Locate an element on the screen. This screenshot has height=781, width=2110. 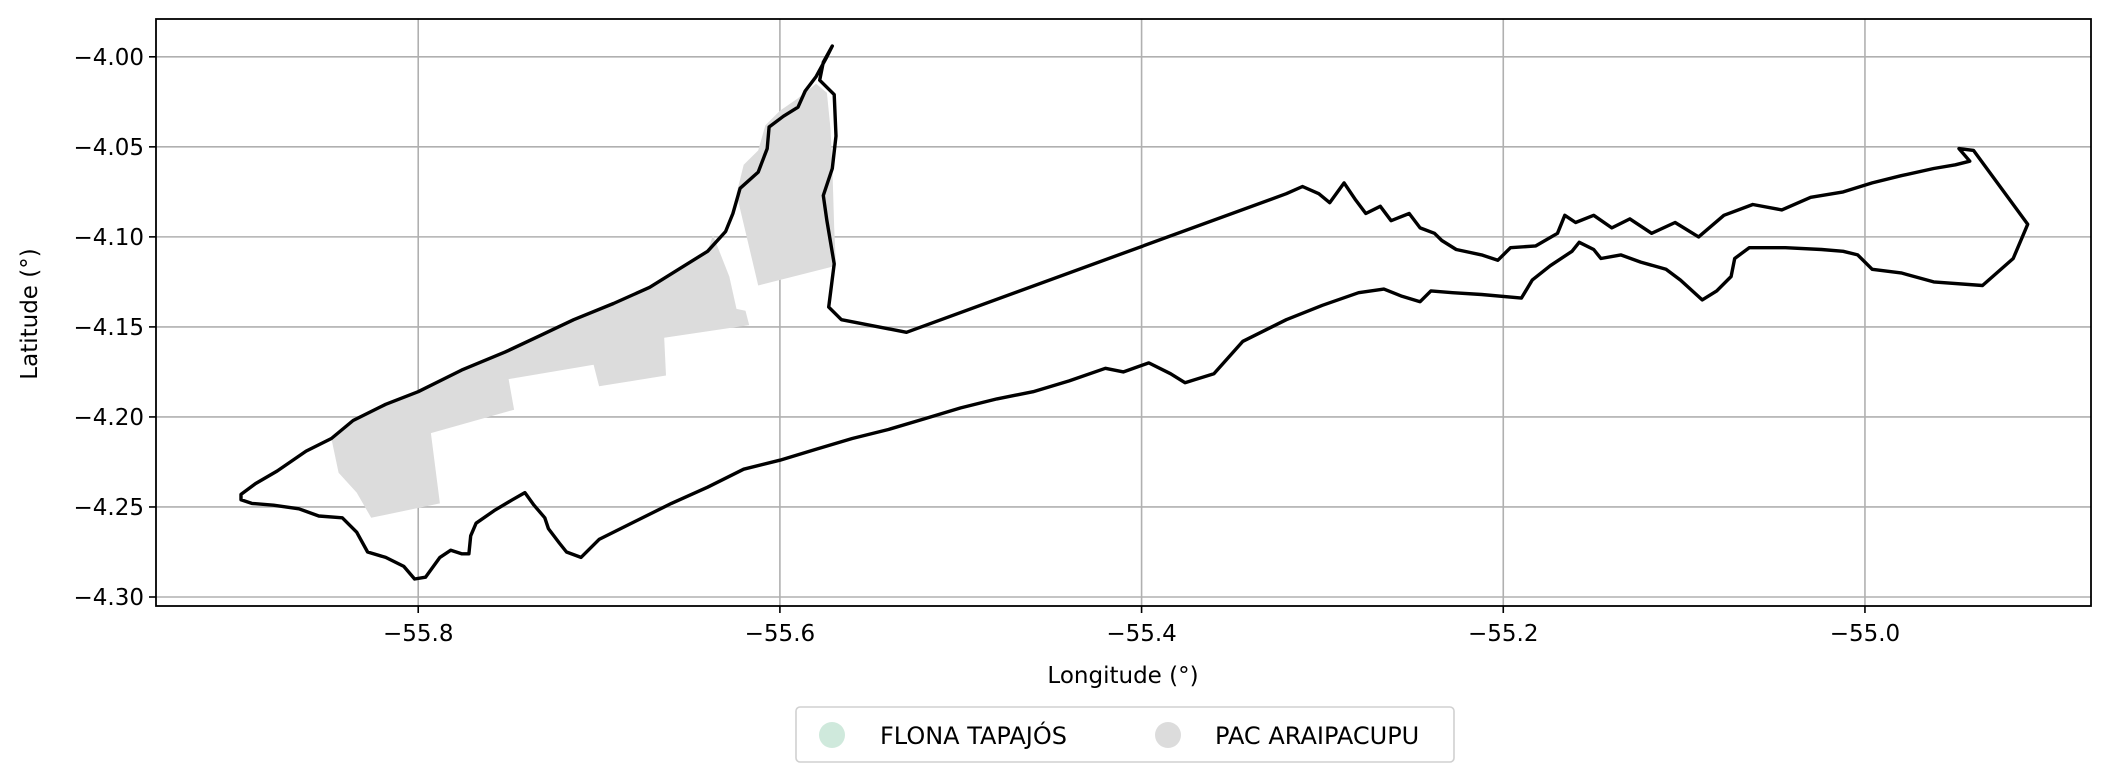
x-tick-label: −55.8 is located at coordinates (418, 634).